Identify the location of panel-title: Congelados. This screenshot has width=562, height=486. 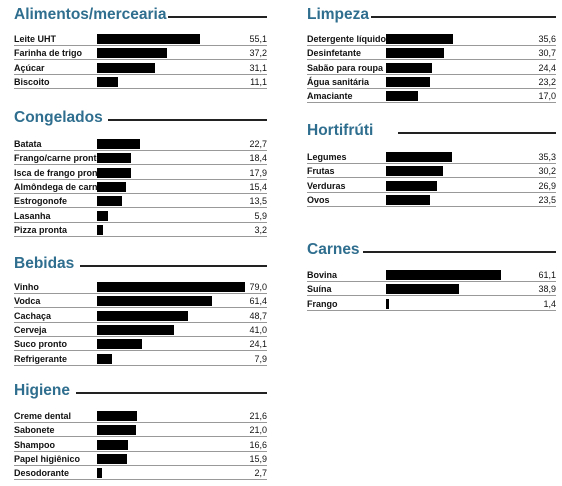
(58, 117).